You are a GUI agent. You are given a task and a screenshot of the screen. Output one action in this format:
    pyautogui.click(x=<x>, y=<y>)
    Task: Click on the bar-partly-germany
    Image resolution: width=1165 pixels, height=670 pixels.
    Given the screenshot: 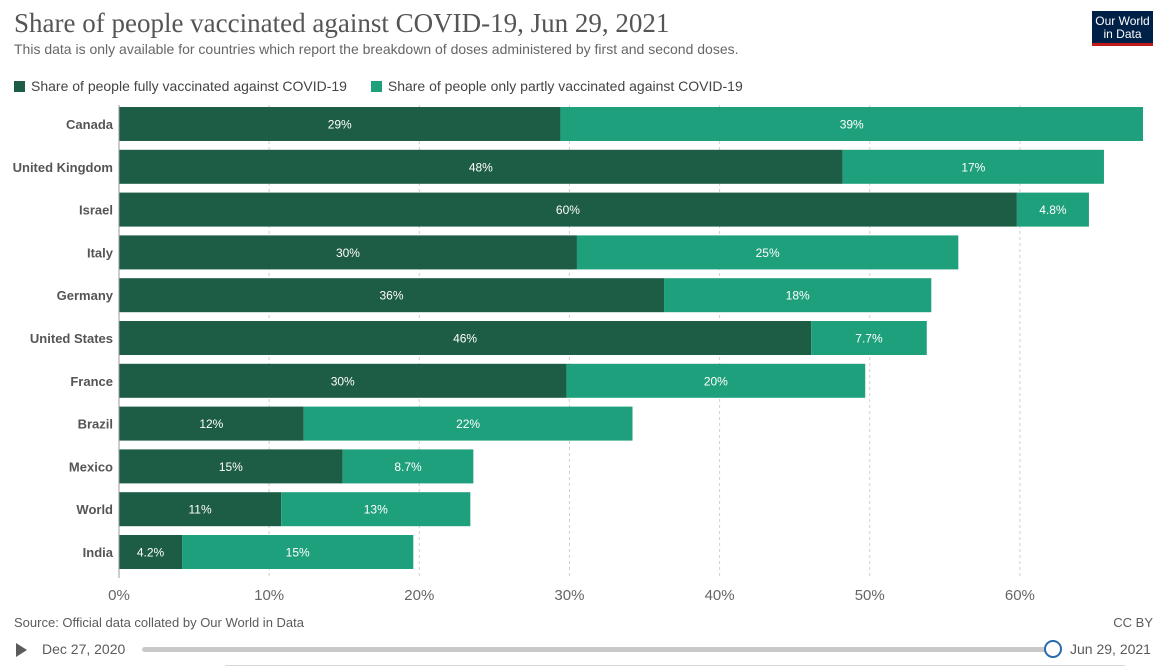 What is the action you would take?
    pyautogui.click(x=798, y=295)
    